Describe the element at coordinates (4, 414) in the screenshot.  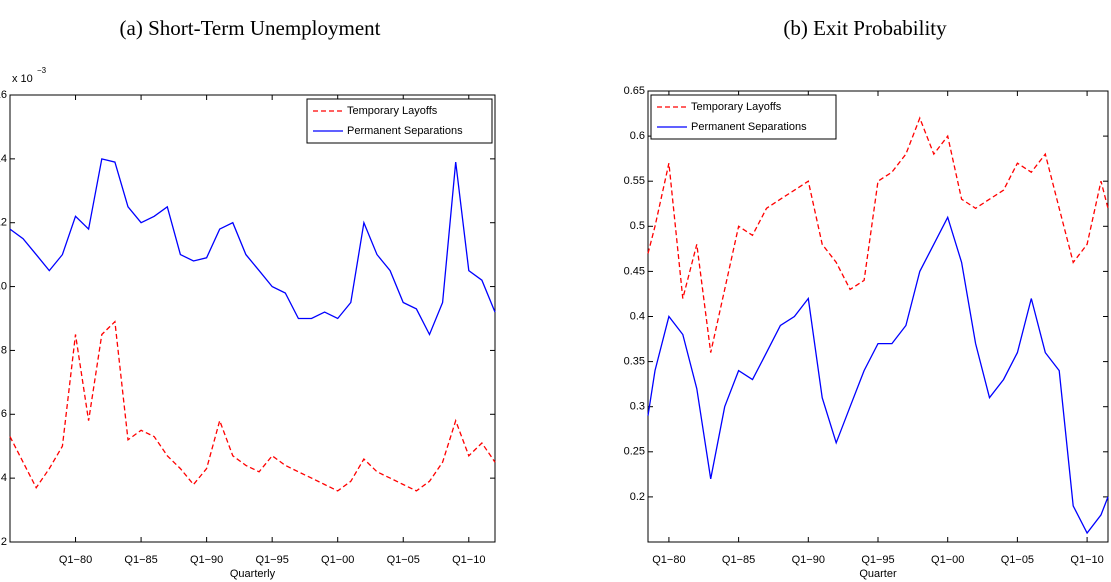
I see `y-tick-label: 6` at that location.